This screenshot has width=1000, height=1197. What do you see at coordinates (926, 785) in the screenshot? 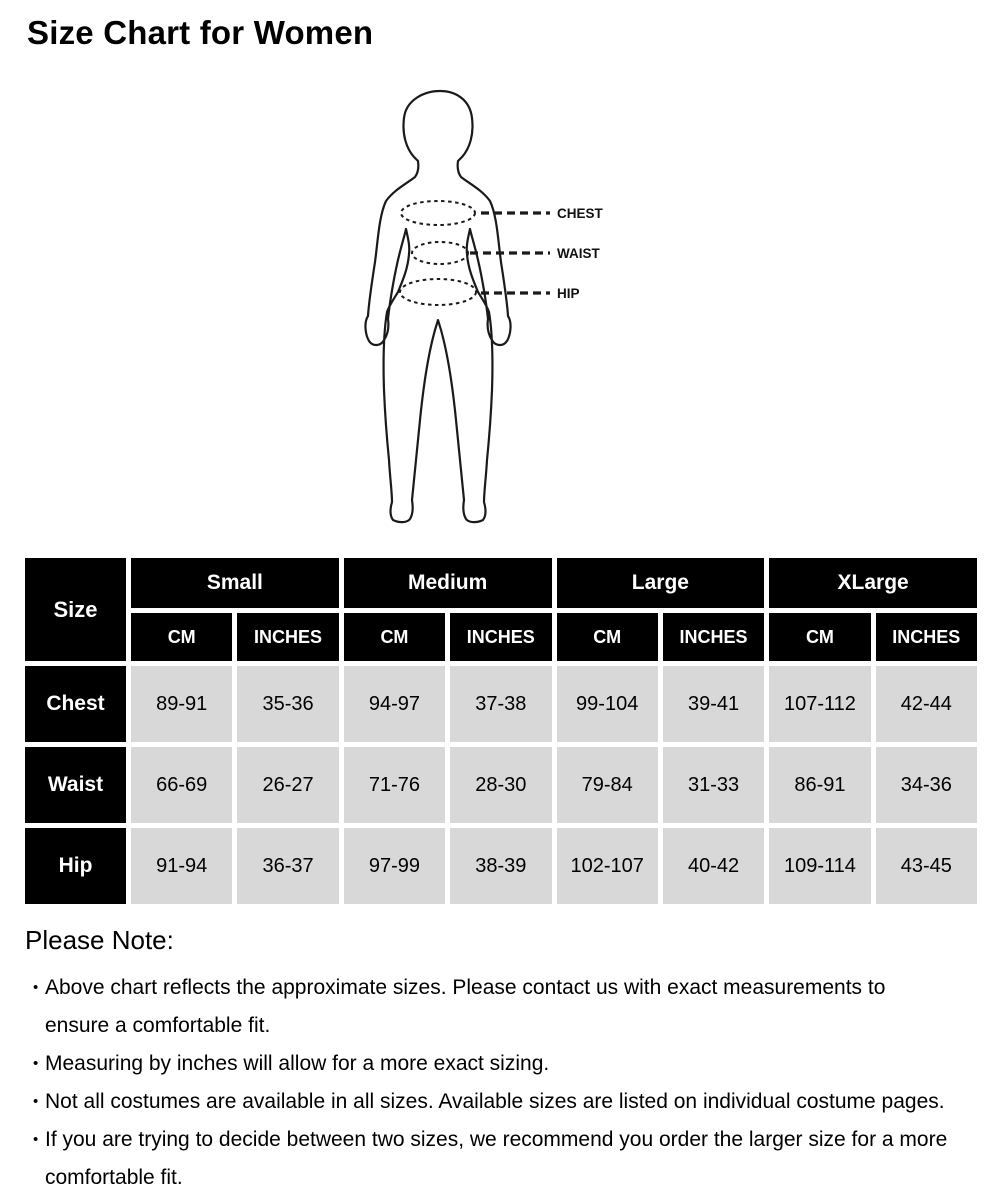
I see `cell-waist-xlarge-inches: 34-36` at bounding box center [926, 785].